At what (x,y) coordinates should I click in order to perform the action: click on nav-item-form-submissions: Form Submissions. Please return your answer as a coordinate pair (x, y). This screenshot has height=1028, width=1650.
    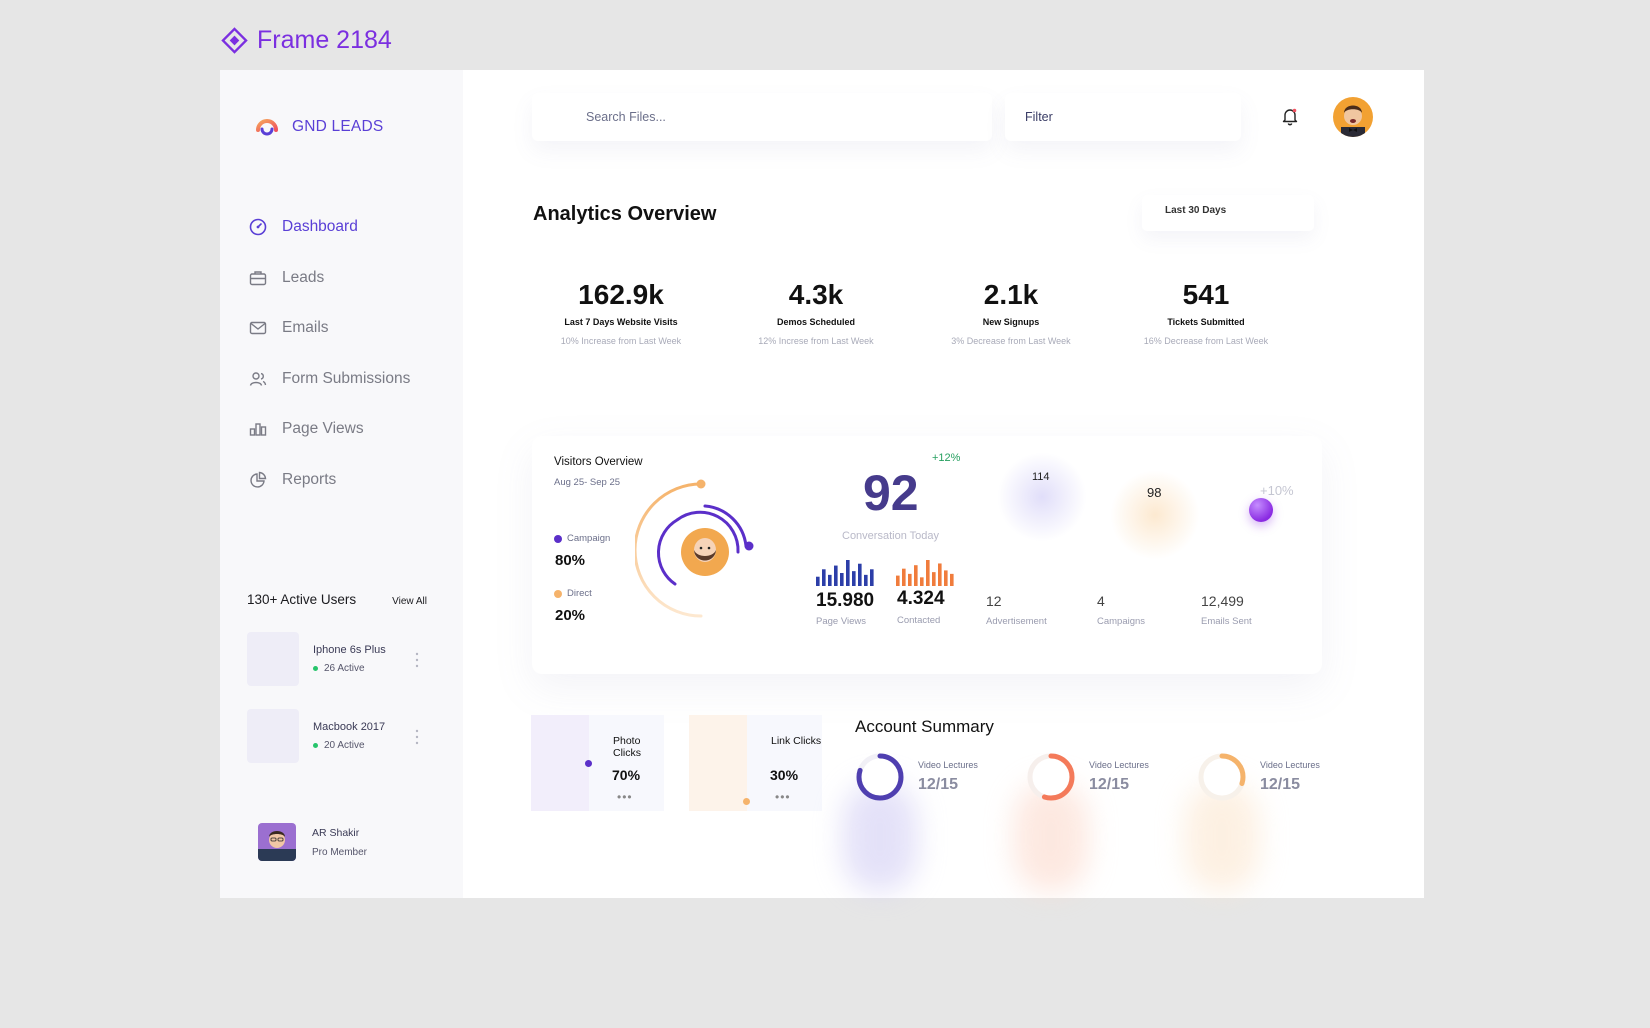
    Looking at the image, I should click on (348, 379).